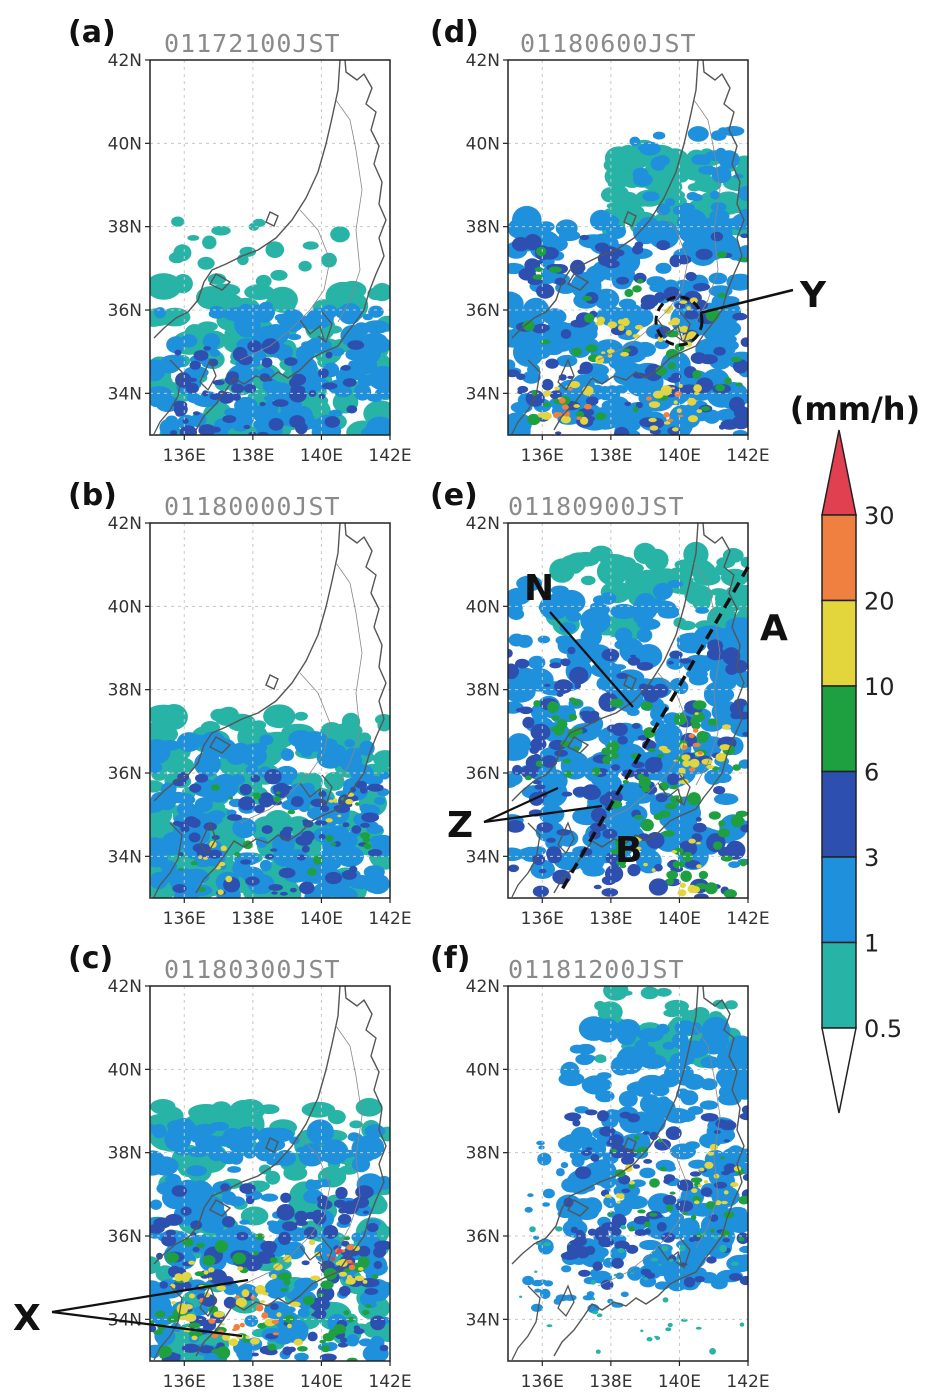  What do you see at coordinates (450, 958) in the screenshot?
I see `panel-label-f: (f)` at bounding box center [450, 958].